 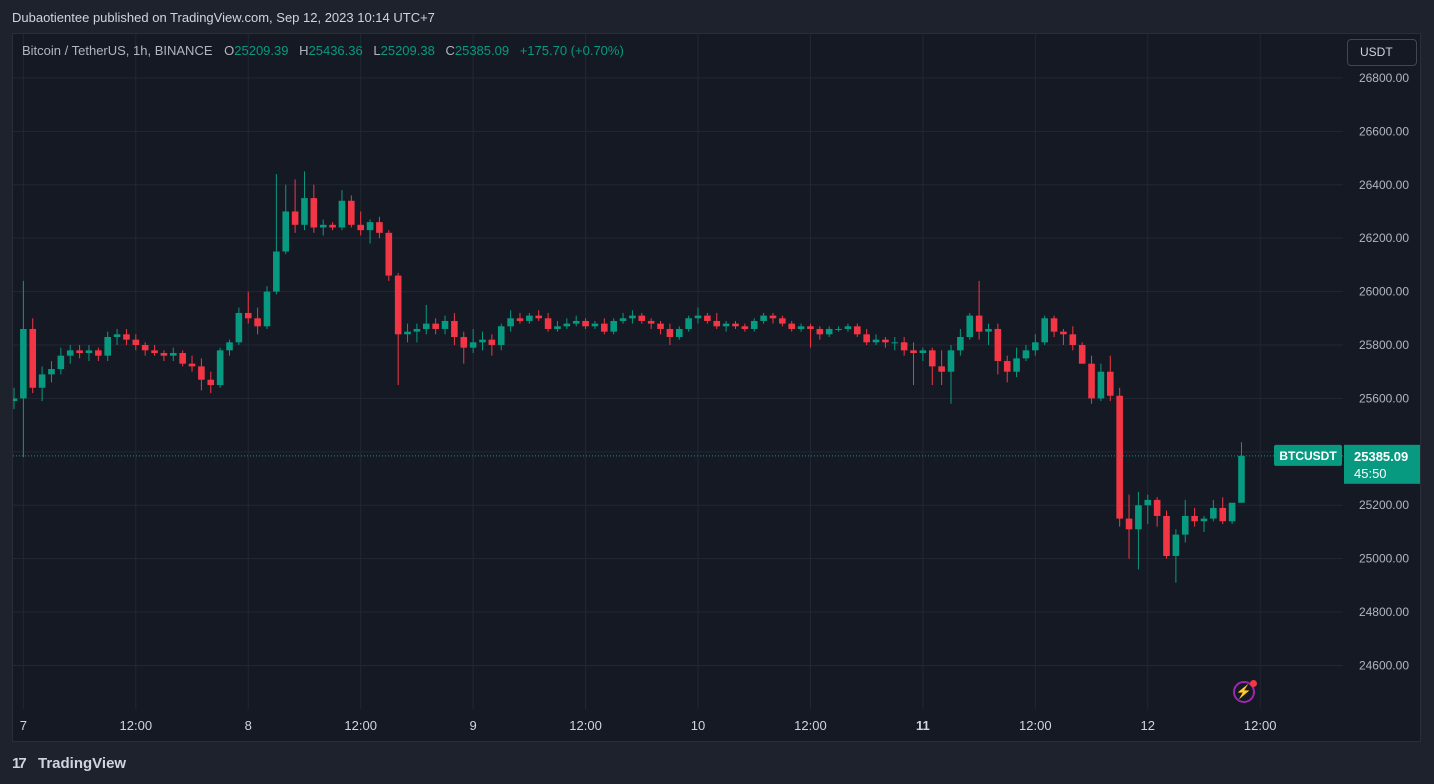 What do you see at coordinates (1384, 78) in the screenshot?
I see `y-tick-label: 26800.00` at bounding box center [1384, 78].